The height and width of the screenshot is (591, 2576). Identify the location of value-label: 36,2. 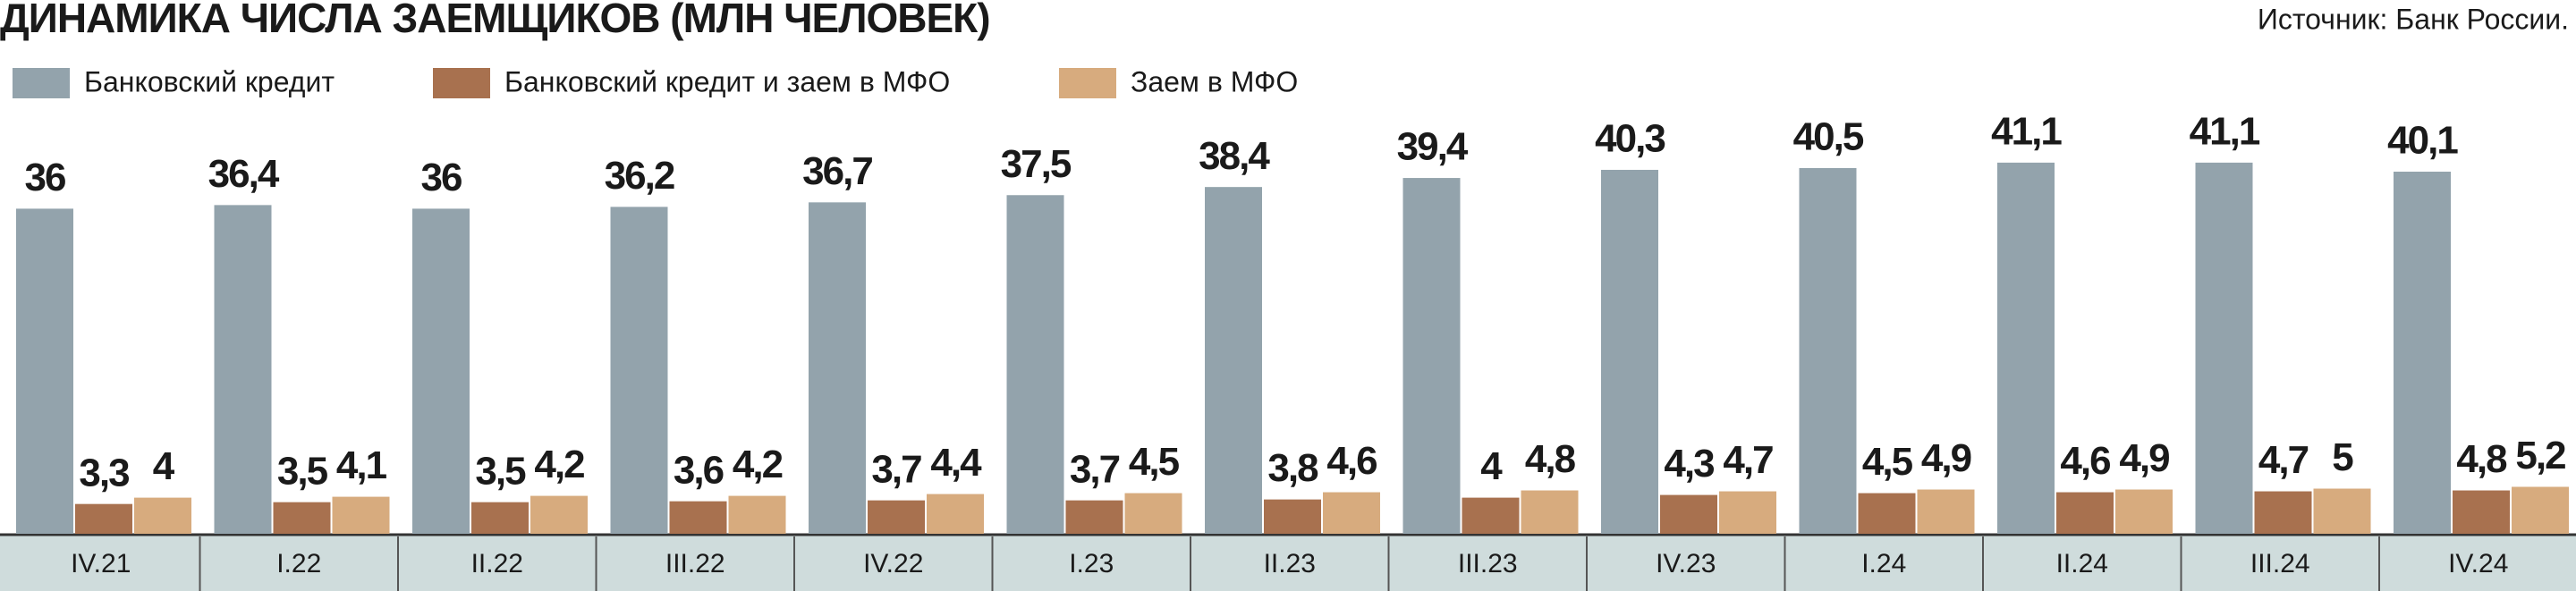
(639, 176).